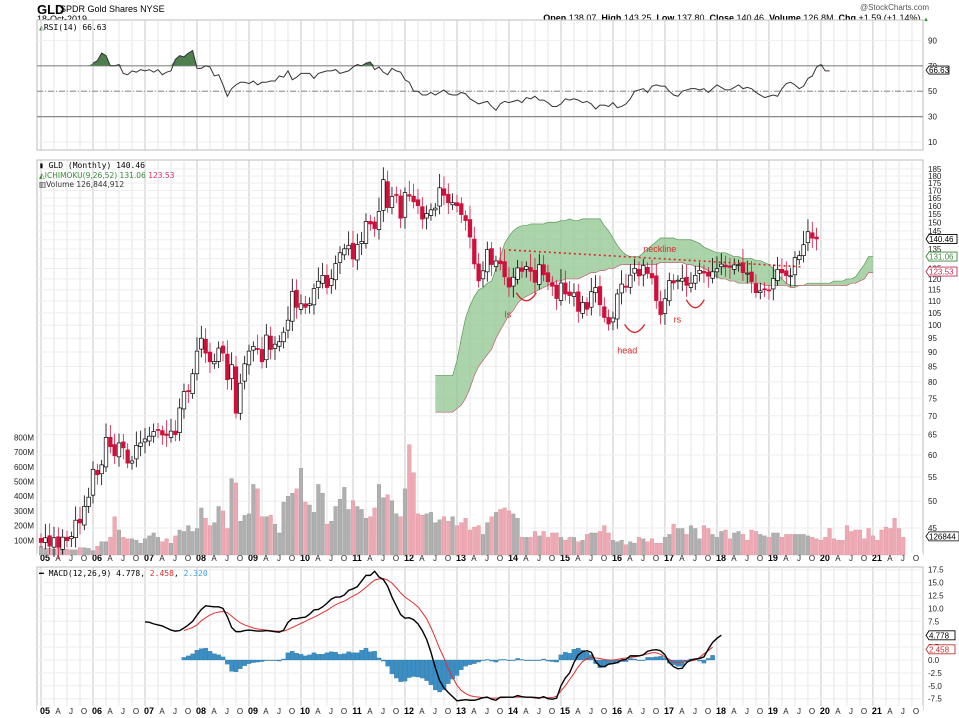 The width and height of the screenshot is (959, 718). I want to click on price-close-tag-text: 140.46, so click(941, 239).